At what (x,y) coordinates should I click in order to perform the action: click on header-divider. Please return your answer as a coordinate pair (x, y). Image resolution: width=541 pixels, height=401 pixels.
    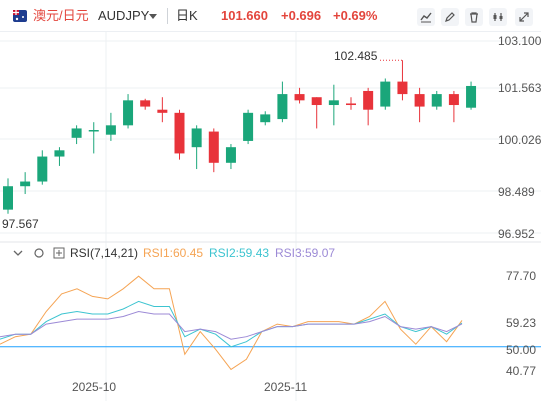
    Looking at the image, I should click on (167, 16).